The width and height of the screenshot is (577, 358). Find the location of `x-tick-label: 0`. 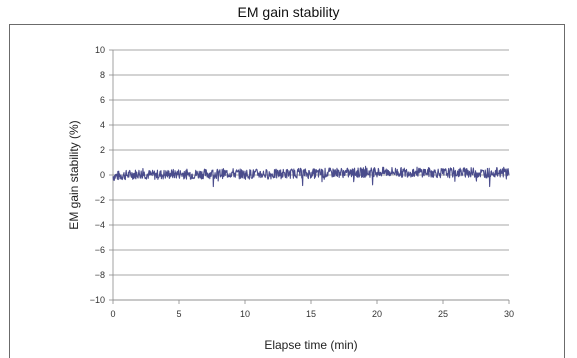

x-tick-label: 0 is located at coordinates (112, 314).